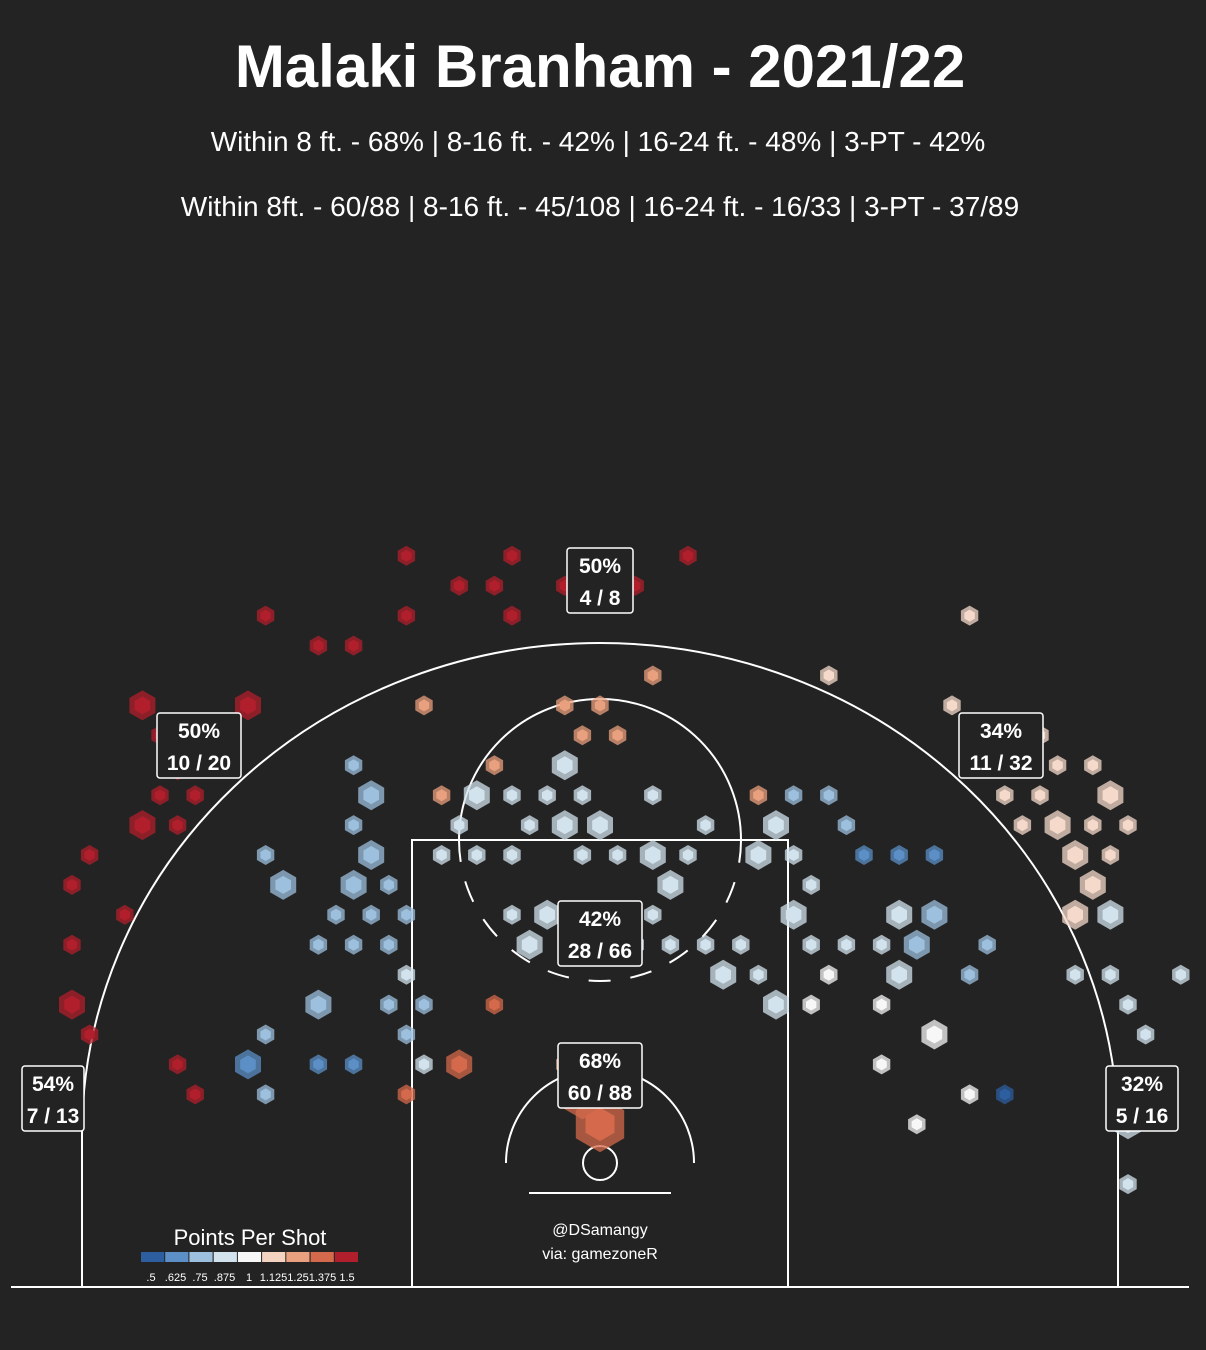 The width and height of the screenshot is (1206, 1350). I want to click on zone-label-restricted-area: 68% 60 / 88, so click(600, 1075).